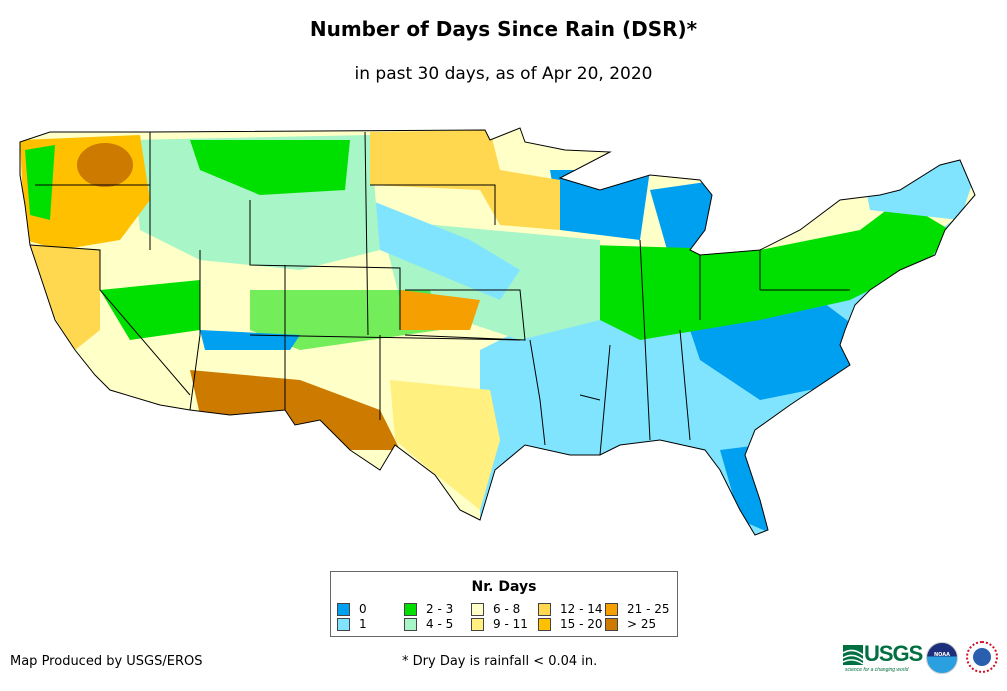 The image size is (1007, 691). Describe the element at coordinates (503, 74) in the screenshot. I see `map-subtitle: in past 30 days, as of Apr 20, 2020` at that location.